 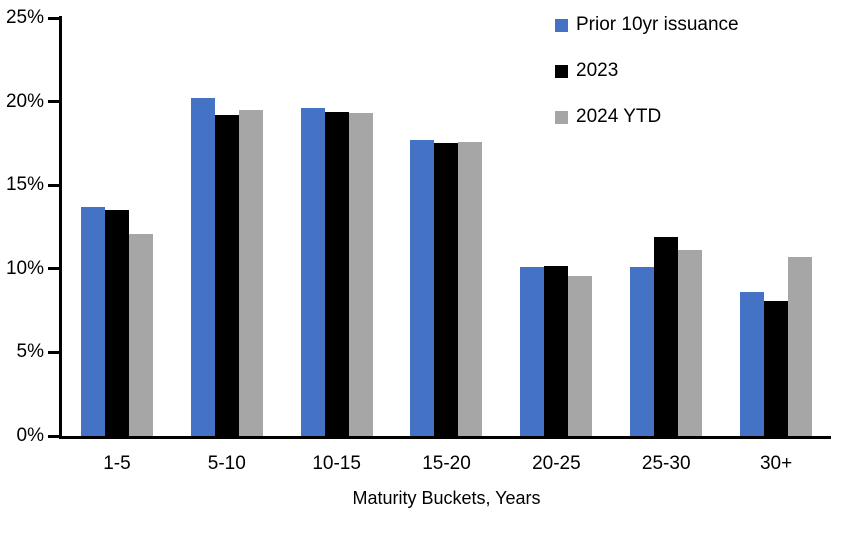 What do you see at coordinates (647, 71) in the screenshot?
I see `legend-item-2023: 2023` at bounding box center [647, 71].